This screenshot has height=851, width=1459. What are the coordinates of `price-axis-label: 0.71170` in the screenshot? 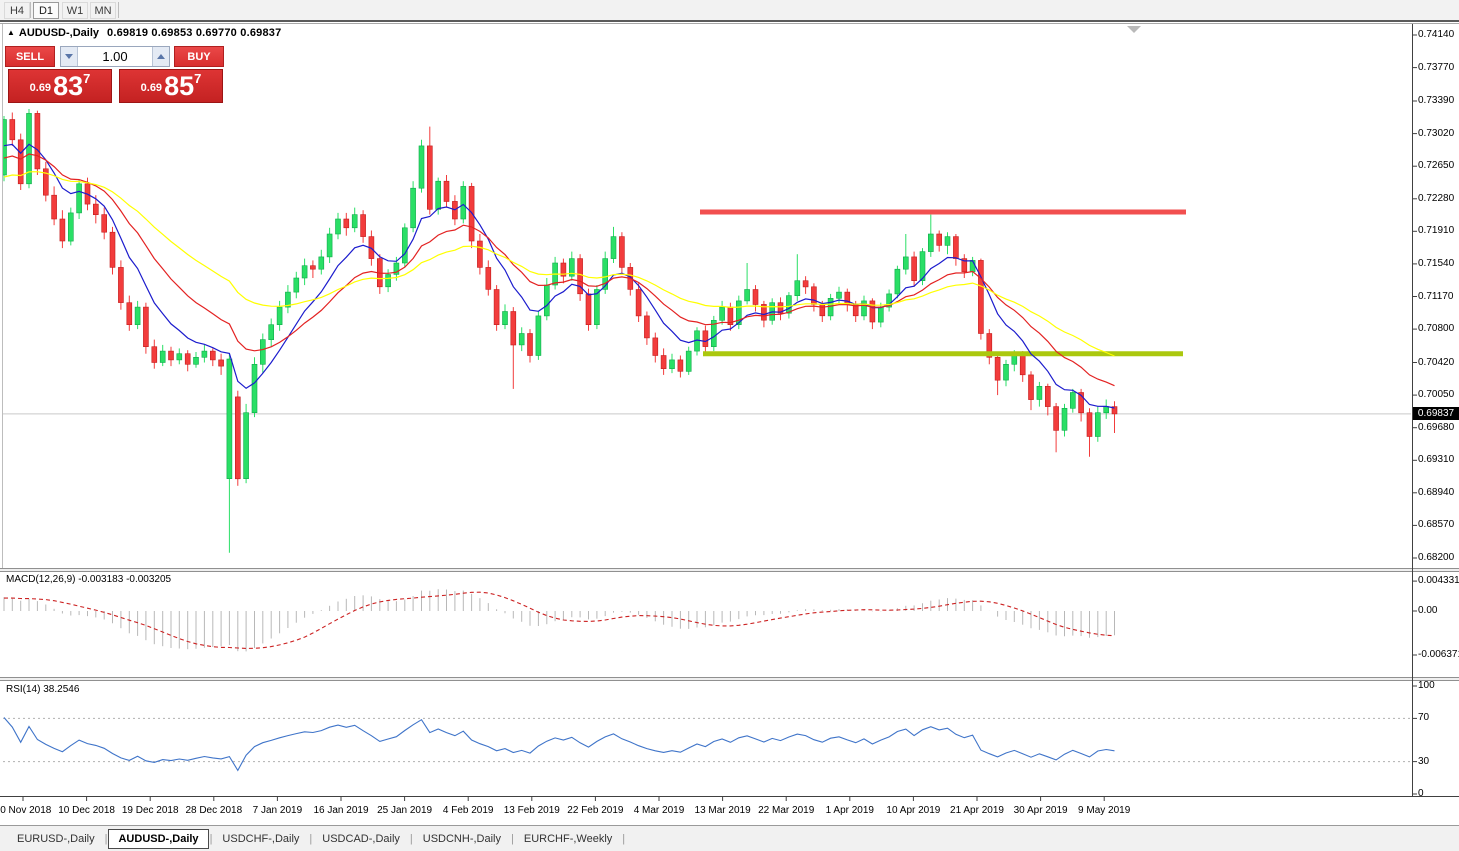 It's located at (1436, 296).